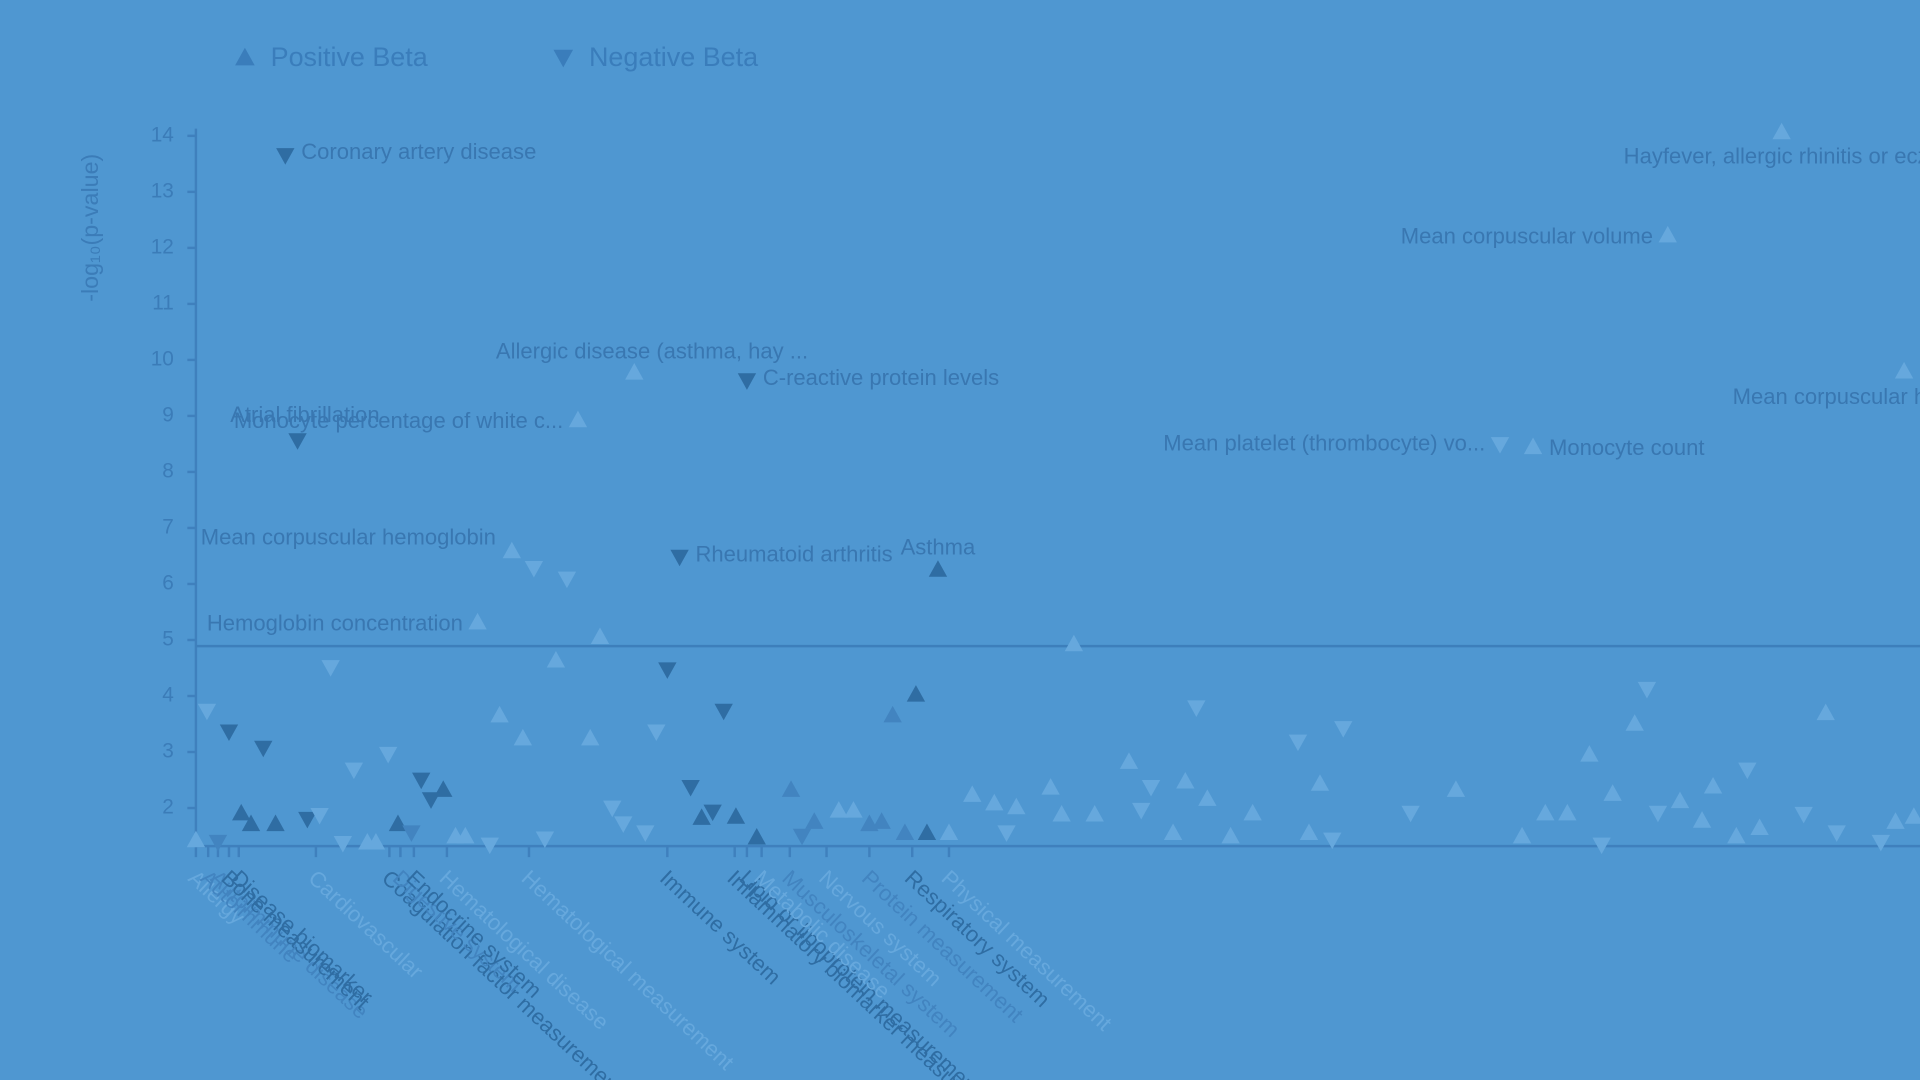 This screenshot has height=1080, width=1920. Describe the element at coordinates (163, 302) in the screenshot. I see `y-tick-label: 11` at that location.